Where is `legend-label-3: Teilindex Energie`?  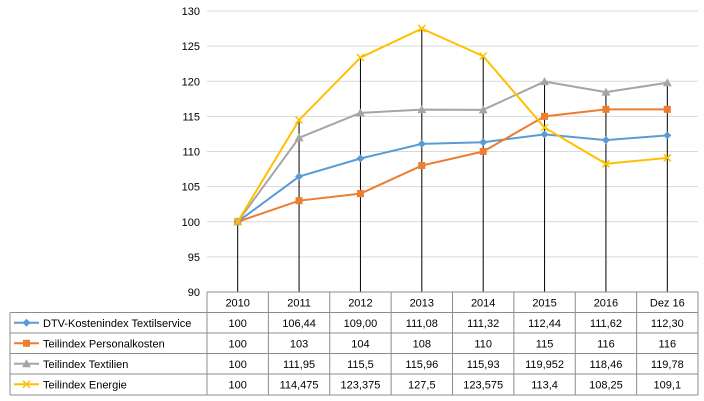
legend-label-3: Teilindex Energie is located at coordinates (85, 385).